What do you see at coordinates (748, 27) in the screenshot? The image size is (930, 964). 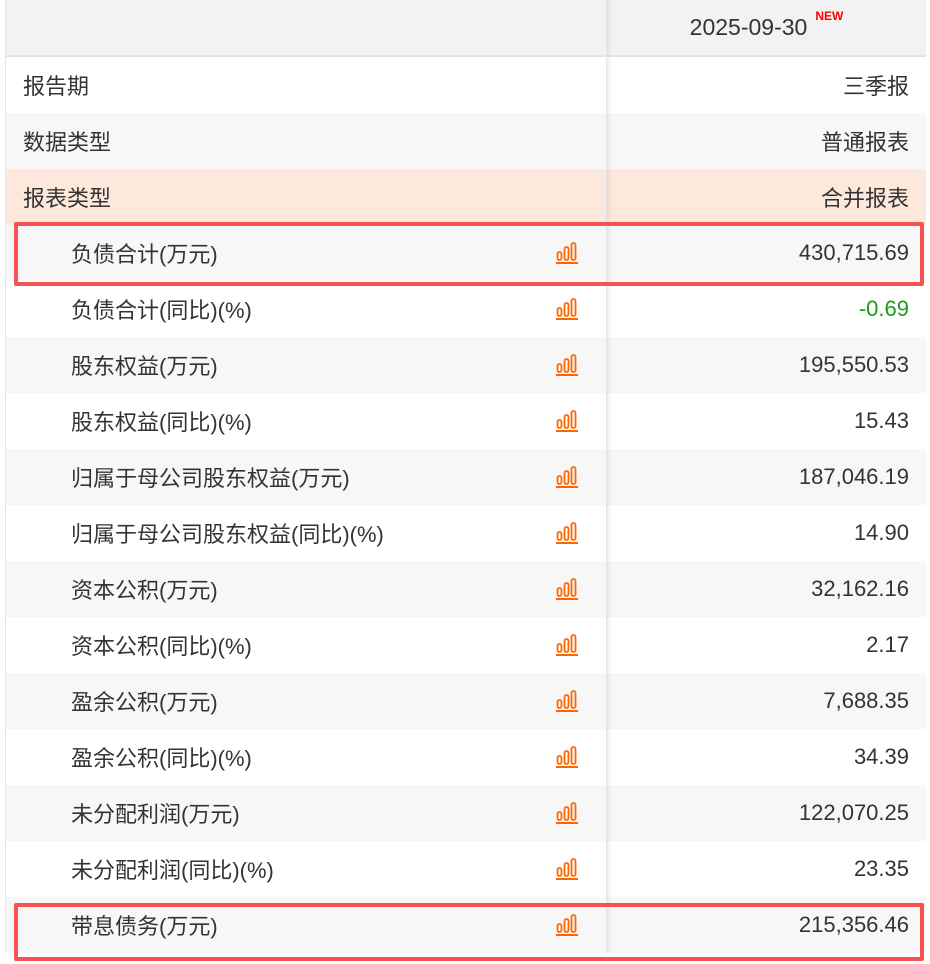 I see `period-label: 2025-09-30` at bounding box center [748, 27].